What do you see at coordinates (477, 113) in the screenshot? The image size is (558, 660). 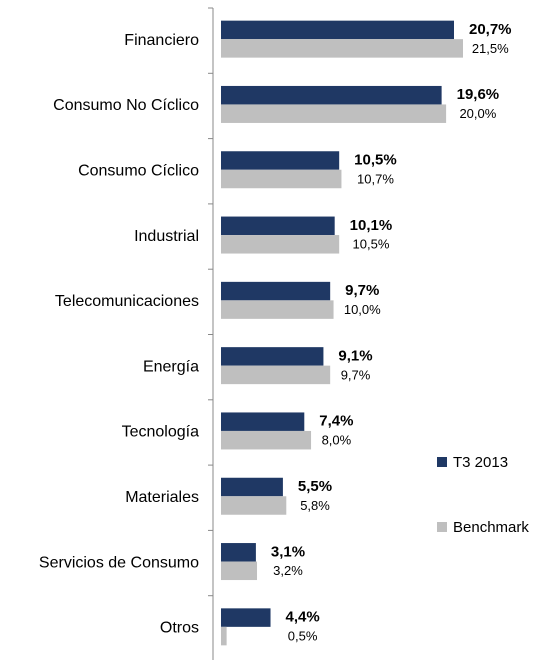 I see `value-label: 20,0%` at bounding box center [477, 113].